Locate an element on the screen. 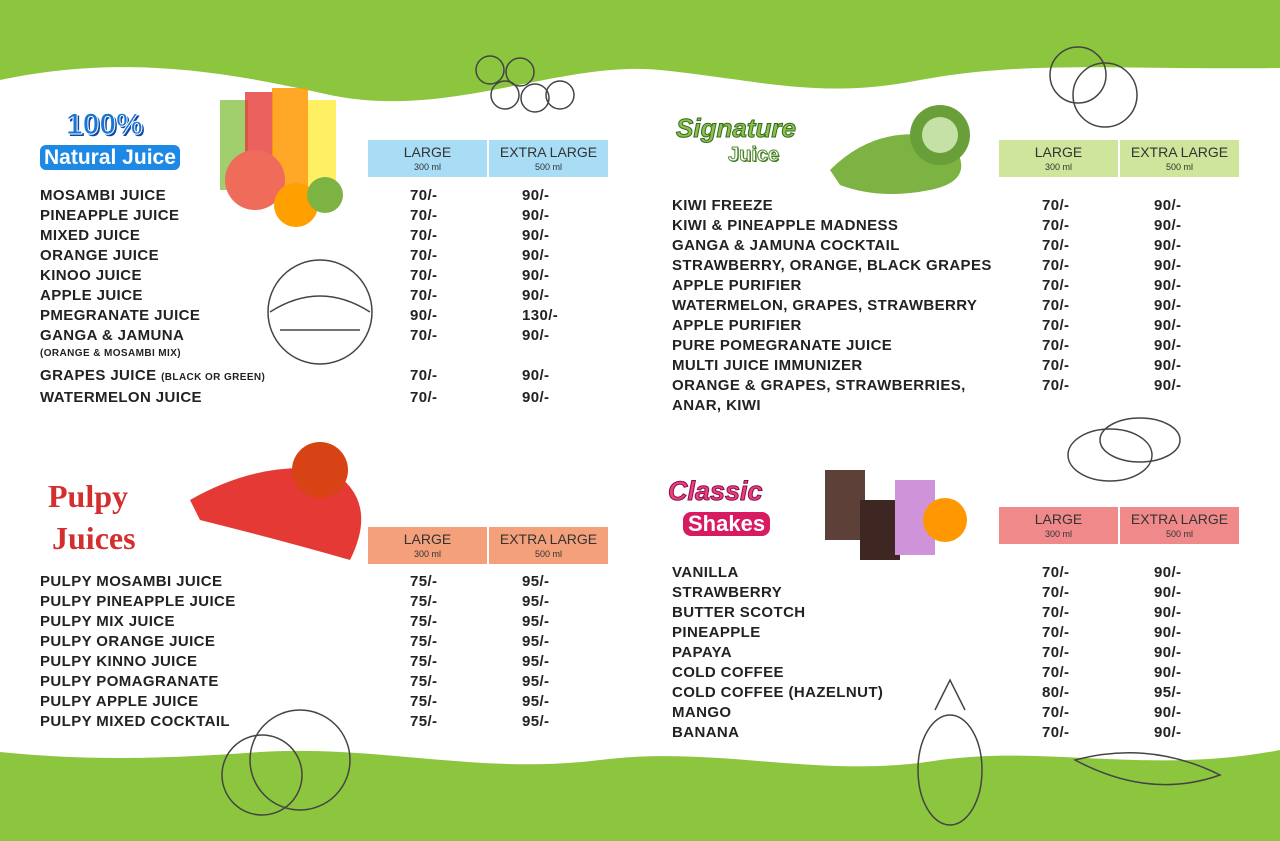 This screenshot has height=841, width=1280. item-name-cell: BANANA is located at coordinates (857, 733).